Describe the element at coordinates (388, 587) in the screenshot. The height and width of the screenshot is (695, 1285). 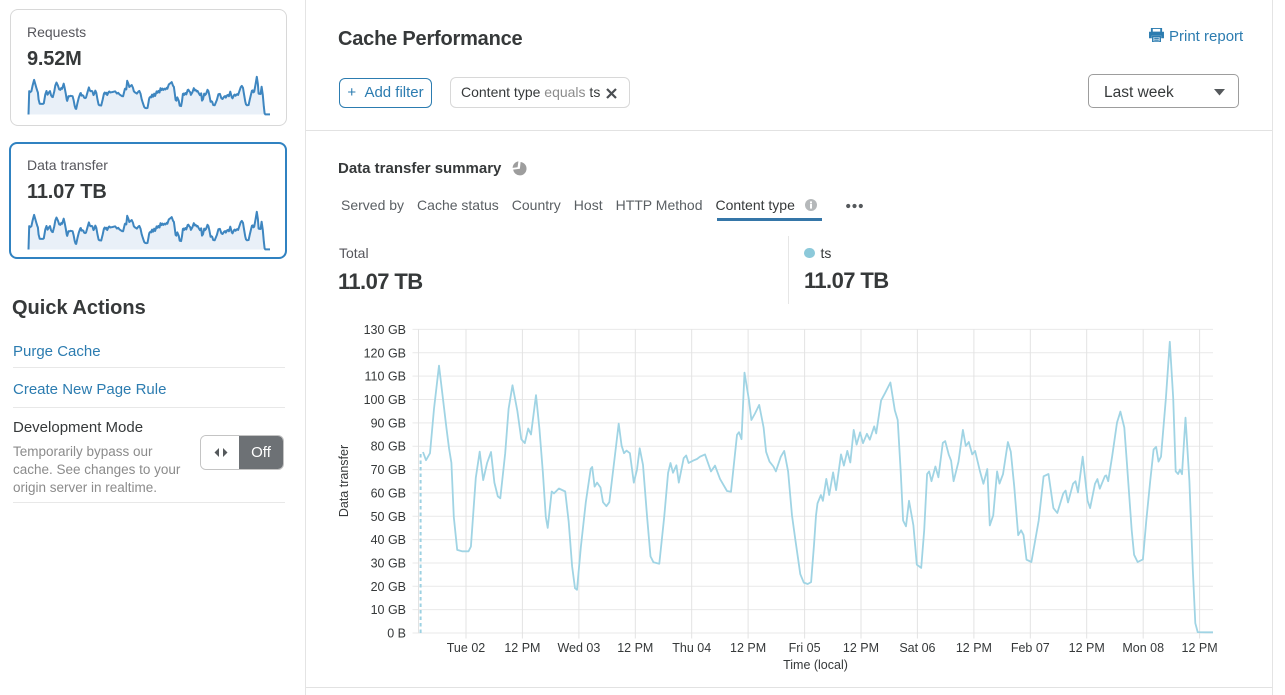
I see `svg-text: 20 GB` at that location.